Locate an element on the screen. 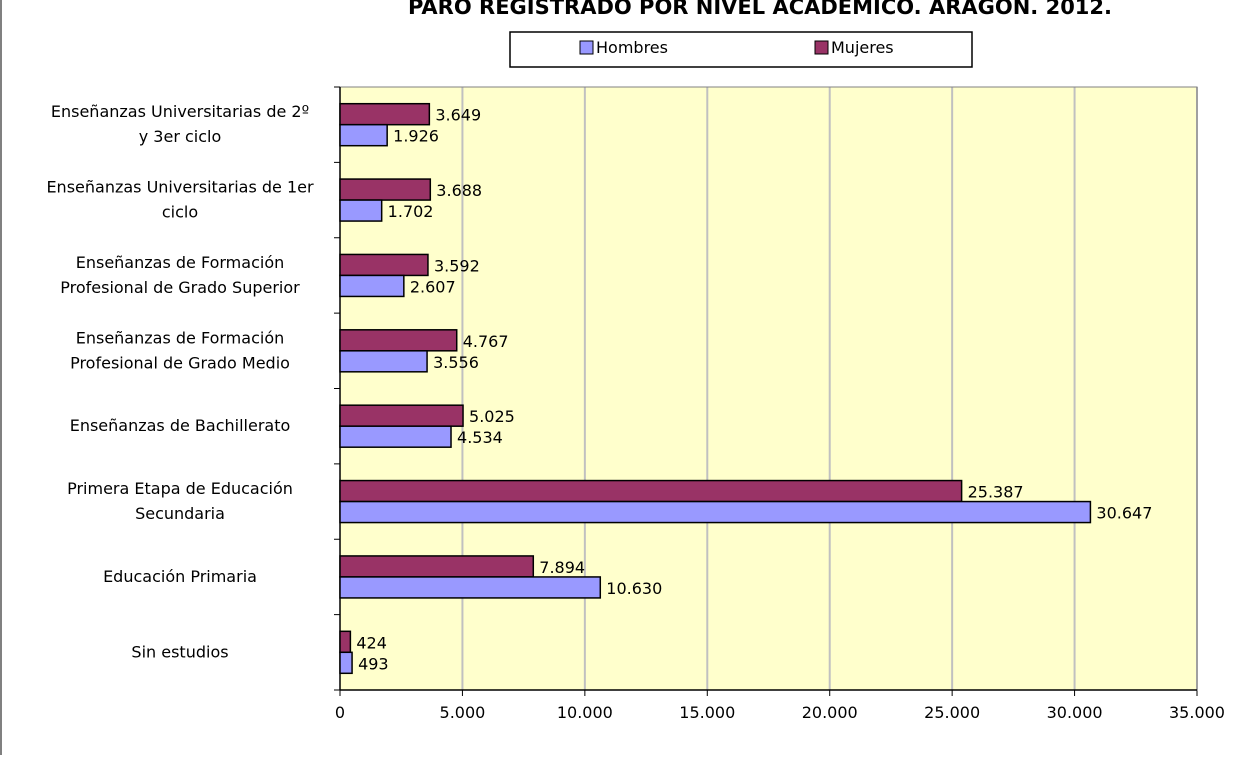 The height and width of the screenshot is (759, 1239). x-tick-label: 5.000 is located at coordinates (463, 712).